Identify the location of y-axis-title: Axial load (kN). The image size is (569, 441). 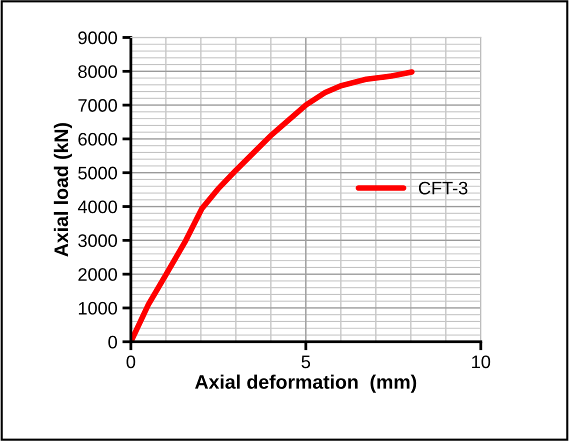
(63, 190).